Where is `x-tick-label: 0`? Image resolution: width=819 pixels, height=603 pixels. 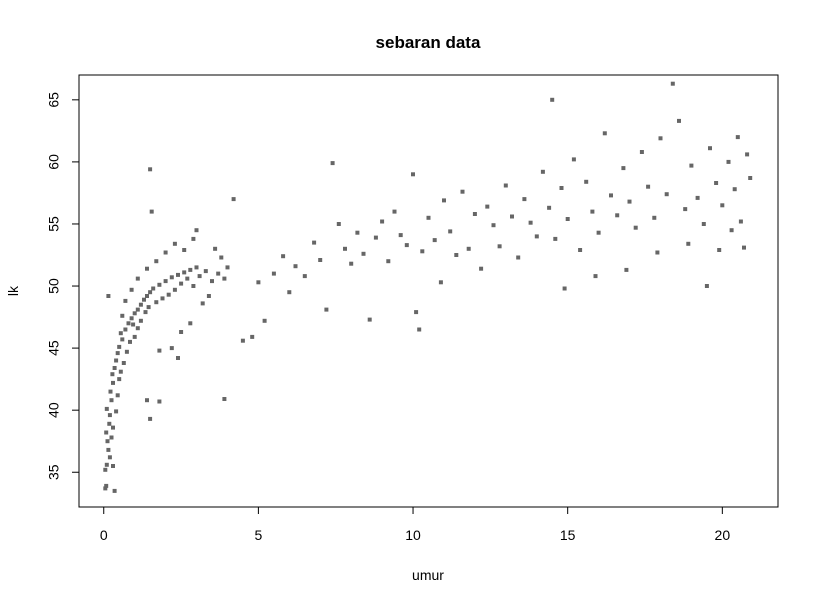 x-tick-label: 0 is located at coordinates (104, 535).